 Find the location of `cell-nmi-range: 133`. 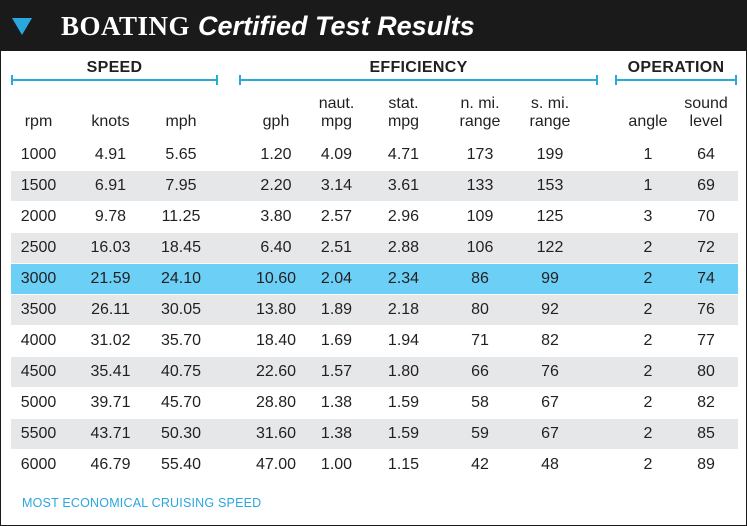

cell-nmi-range: 133 is located at coordinates (480, 185).